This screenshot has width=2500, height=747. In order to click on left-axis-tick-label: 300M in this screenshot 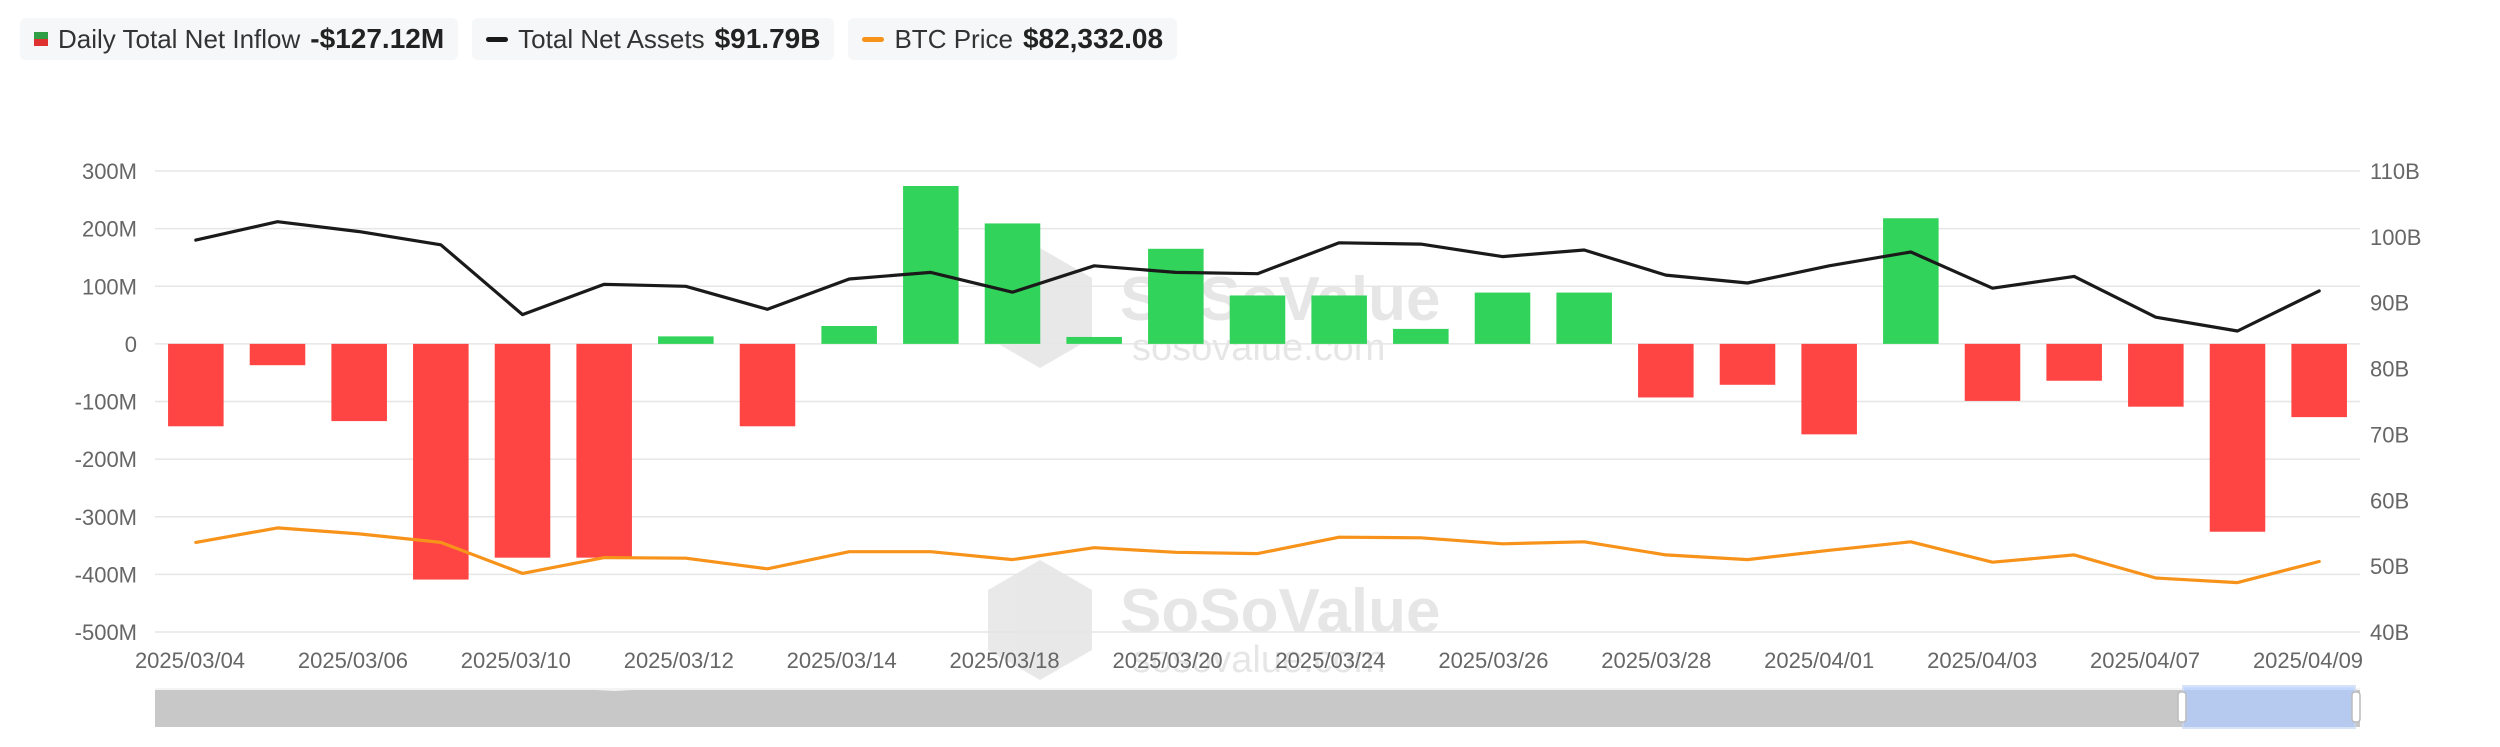, I will do `click(109, 171)`.